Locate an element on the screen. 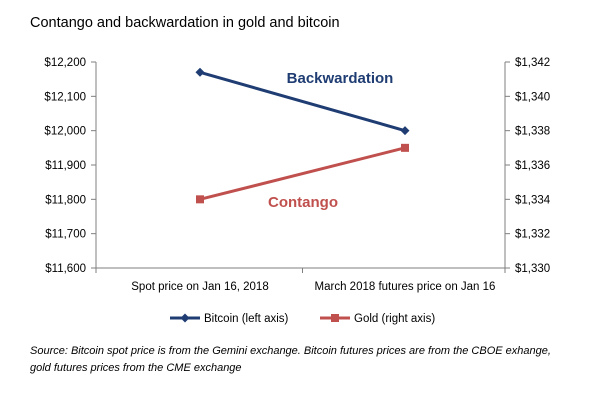  bitcoin-legend-label: Bitcoin (left axis) is located at coordinates (246, 319).